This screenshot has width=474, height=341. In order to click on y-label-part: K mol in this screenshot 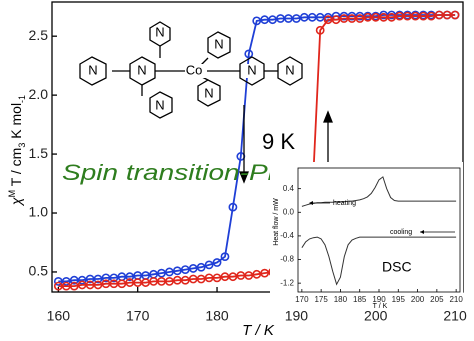, I will do `click(16, 123)`.